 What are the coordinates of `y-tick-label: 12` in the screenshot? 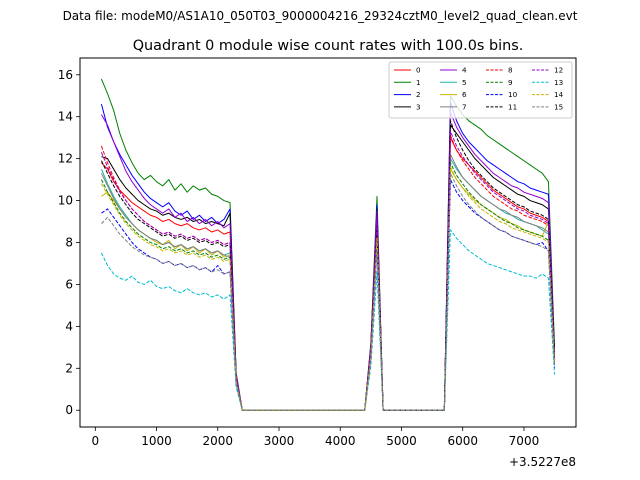 It's located at (65, 159).